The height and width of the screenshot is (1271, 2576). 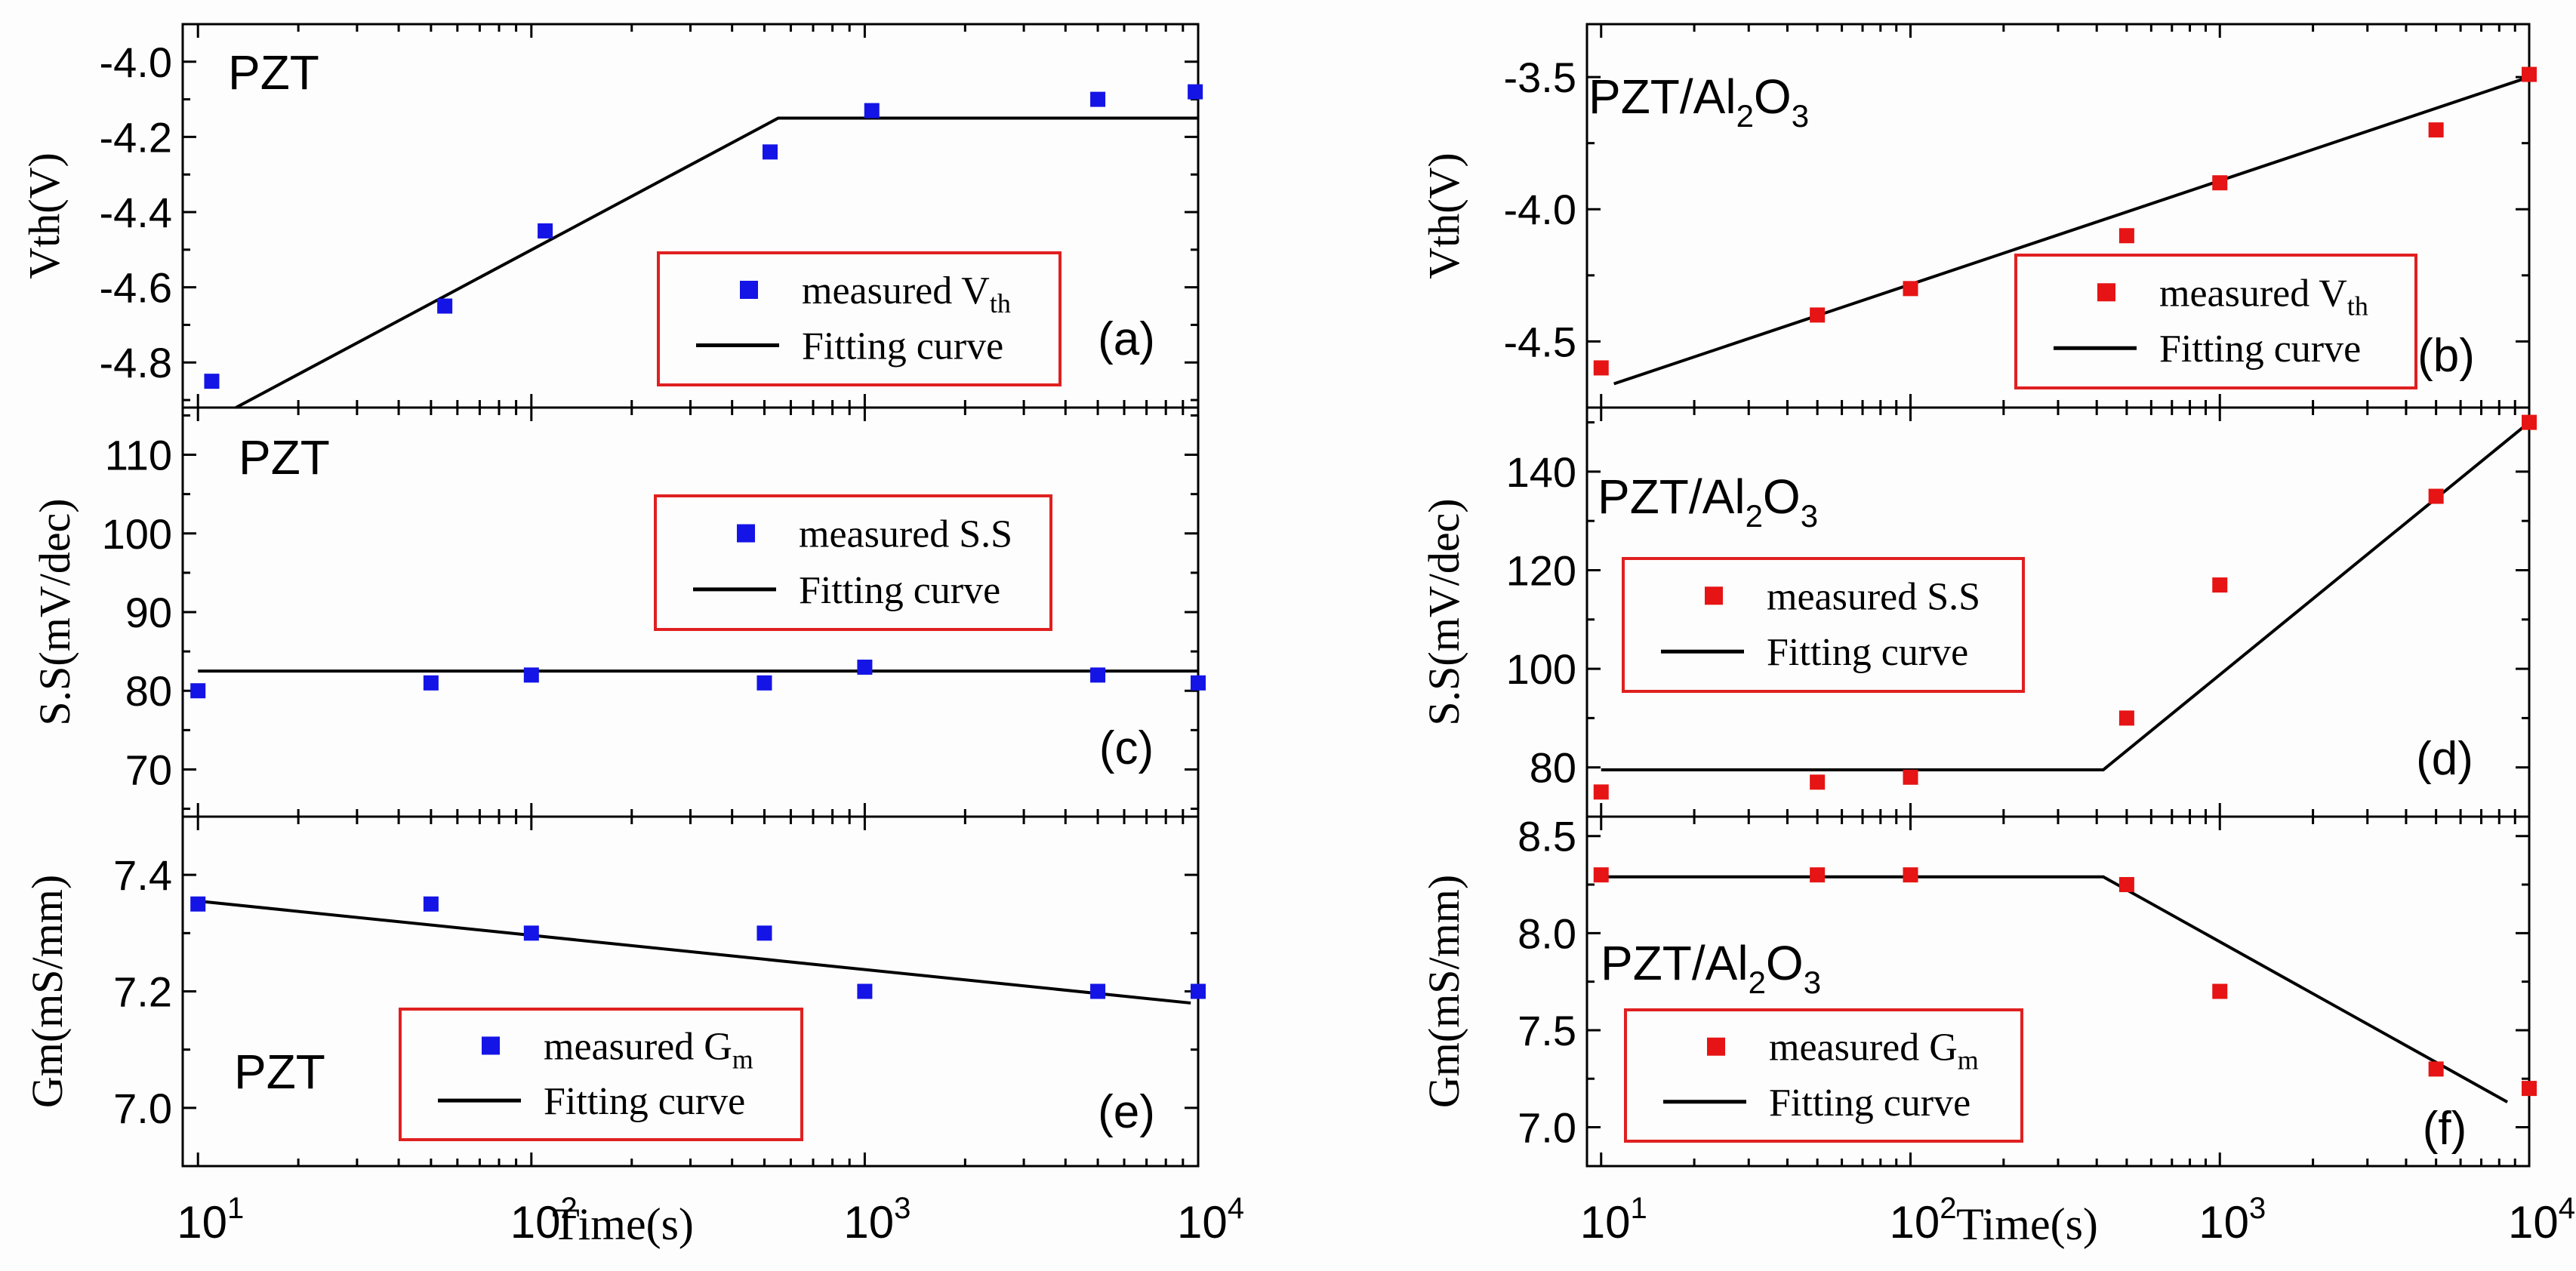 I want to click on y-tick-label: -4.8, so click(x=136, y=362).